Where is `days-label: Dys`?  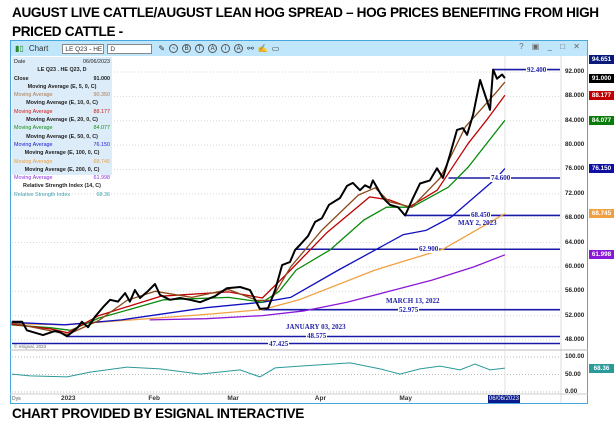 days-label: Dys is located at coordinates (16, 399).